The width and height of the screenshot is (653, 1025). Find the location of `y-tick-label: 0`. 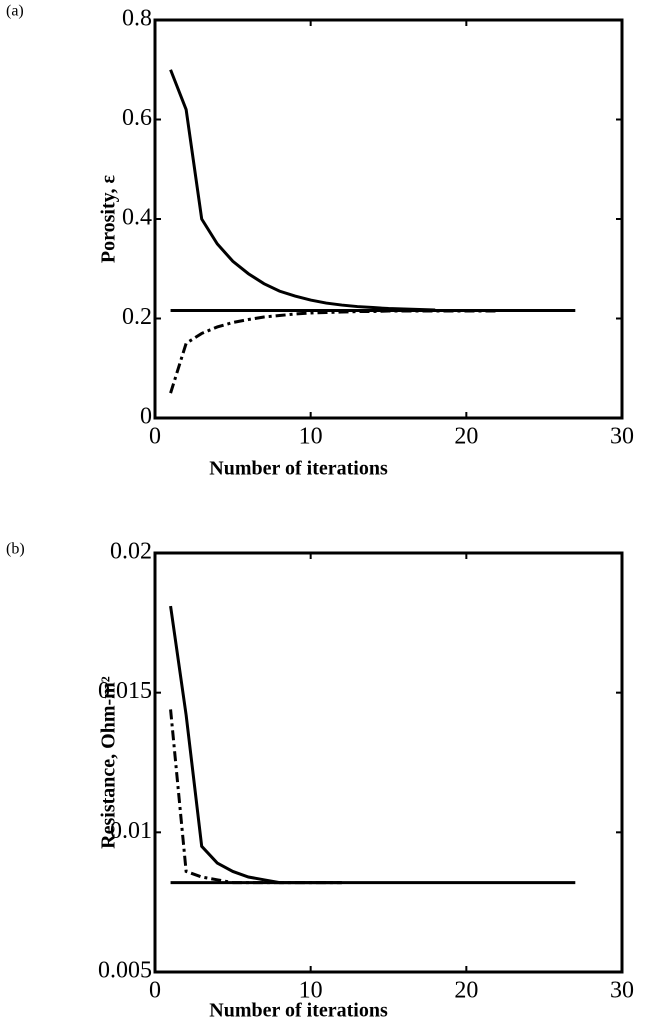

y-tick-label: 0 is located at coordinates (146, 417).